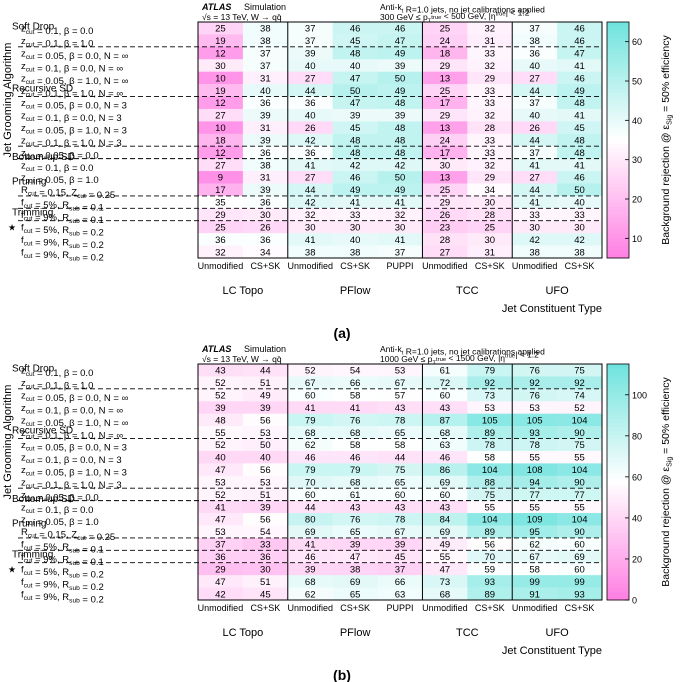 The height and width of the screenshot is (682, 685). Describe the element at coordinates (220, 165) in the screenshot. I see `cell-value: 27` at that location.